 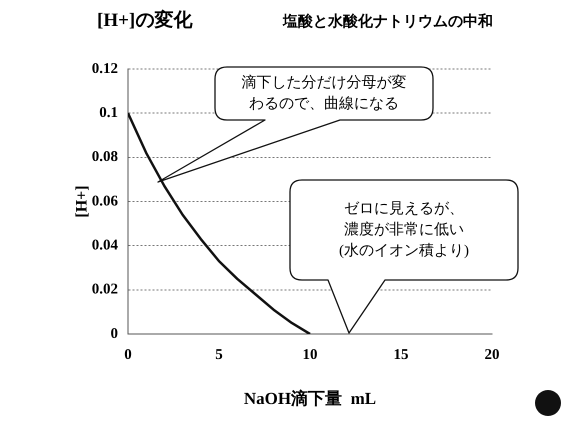 I want to click on x-tick-label: 20, so click(x=492, y=354).